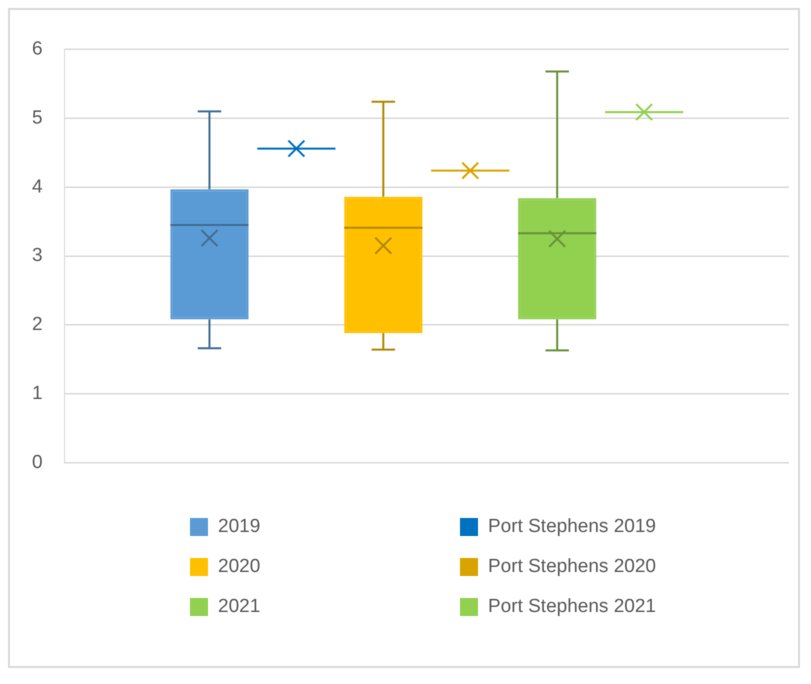 This screenshot has width=811, height=684. Describe the element at coordinates (37, 118) in the screenshot. I see `y-tick-label: 5` at that location.